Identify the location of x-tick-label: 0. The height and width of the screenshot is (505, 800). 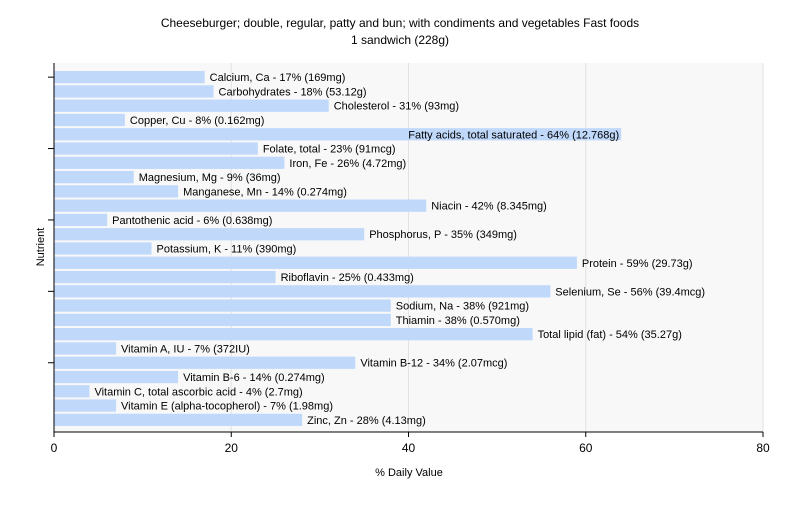
(54, 448).